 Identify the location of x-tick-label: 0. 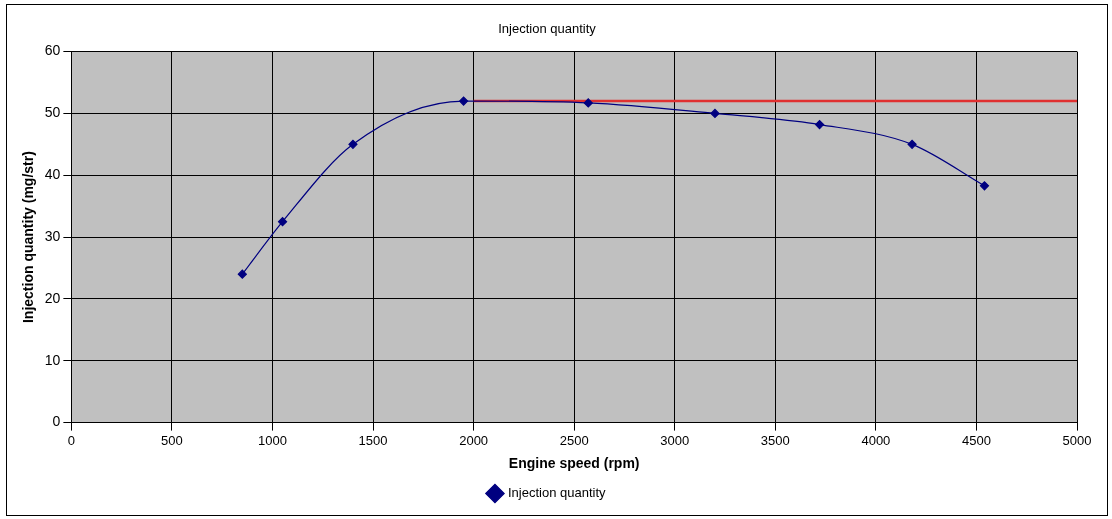
(71, 440).